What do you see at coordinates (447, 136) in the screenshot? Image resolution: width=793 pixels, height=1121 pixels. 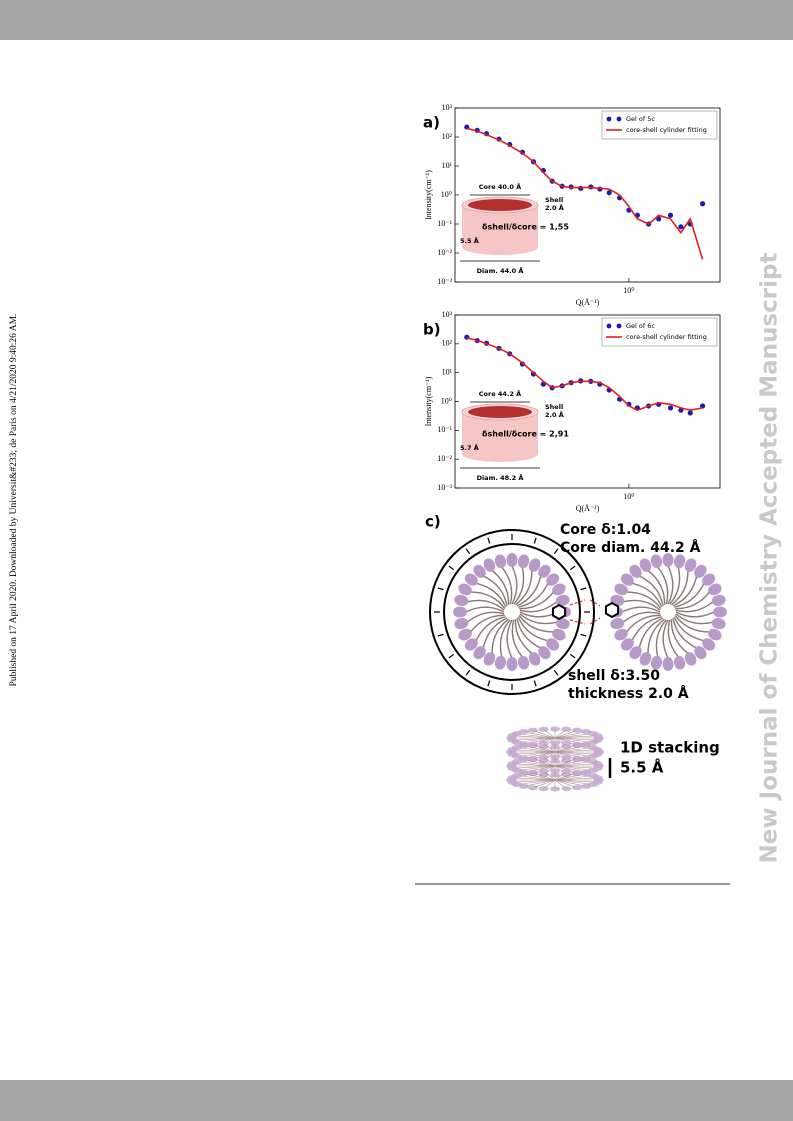 I see `y-tick-label: 10²` at bounding box center [447, 136].